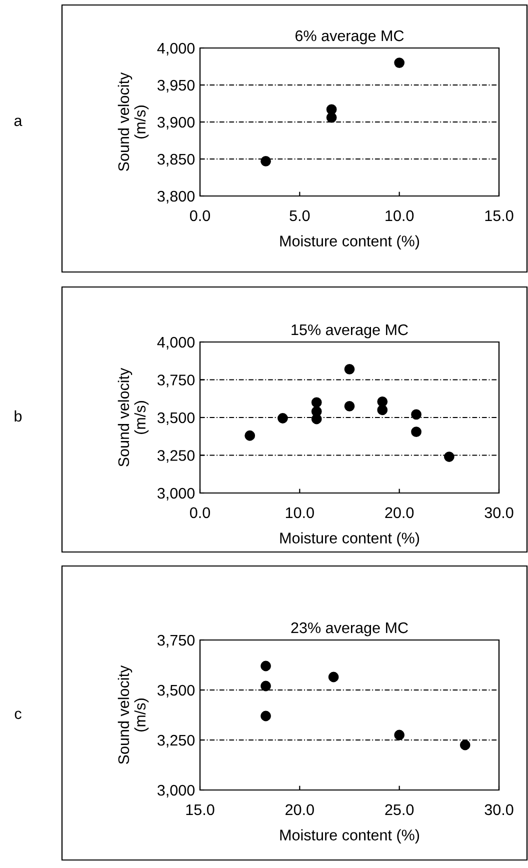  Describe the element at coordinates (350, 331) in the screenshot. I see `chart-title: 15% average MC` at that location.